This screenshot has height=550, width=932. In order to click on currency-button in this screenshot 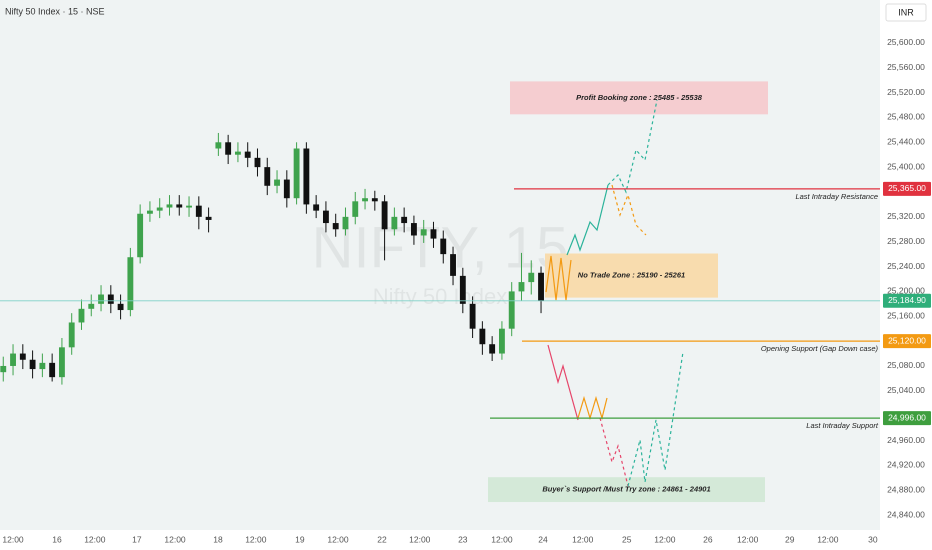, I will do `click(906, 12)`.